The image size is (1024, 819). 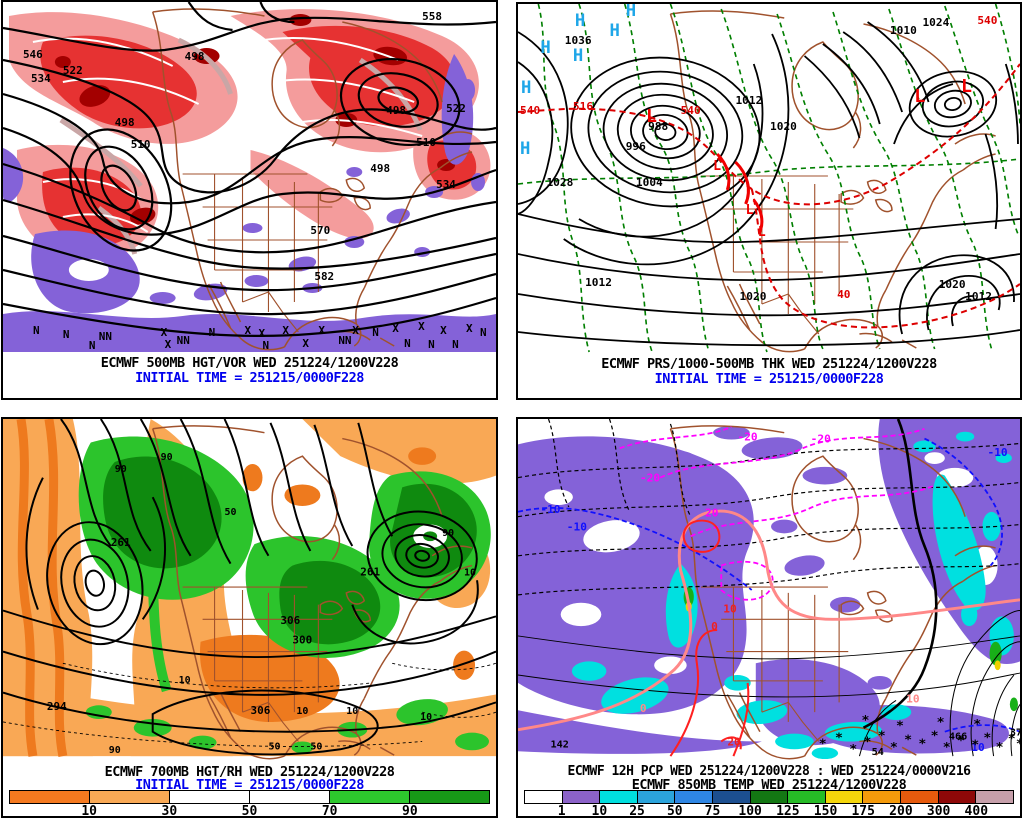 What do you see at coordinates (649, 182) in the screenshot?
I see `contour-label: 1004` at bounding box center [649, 182].